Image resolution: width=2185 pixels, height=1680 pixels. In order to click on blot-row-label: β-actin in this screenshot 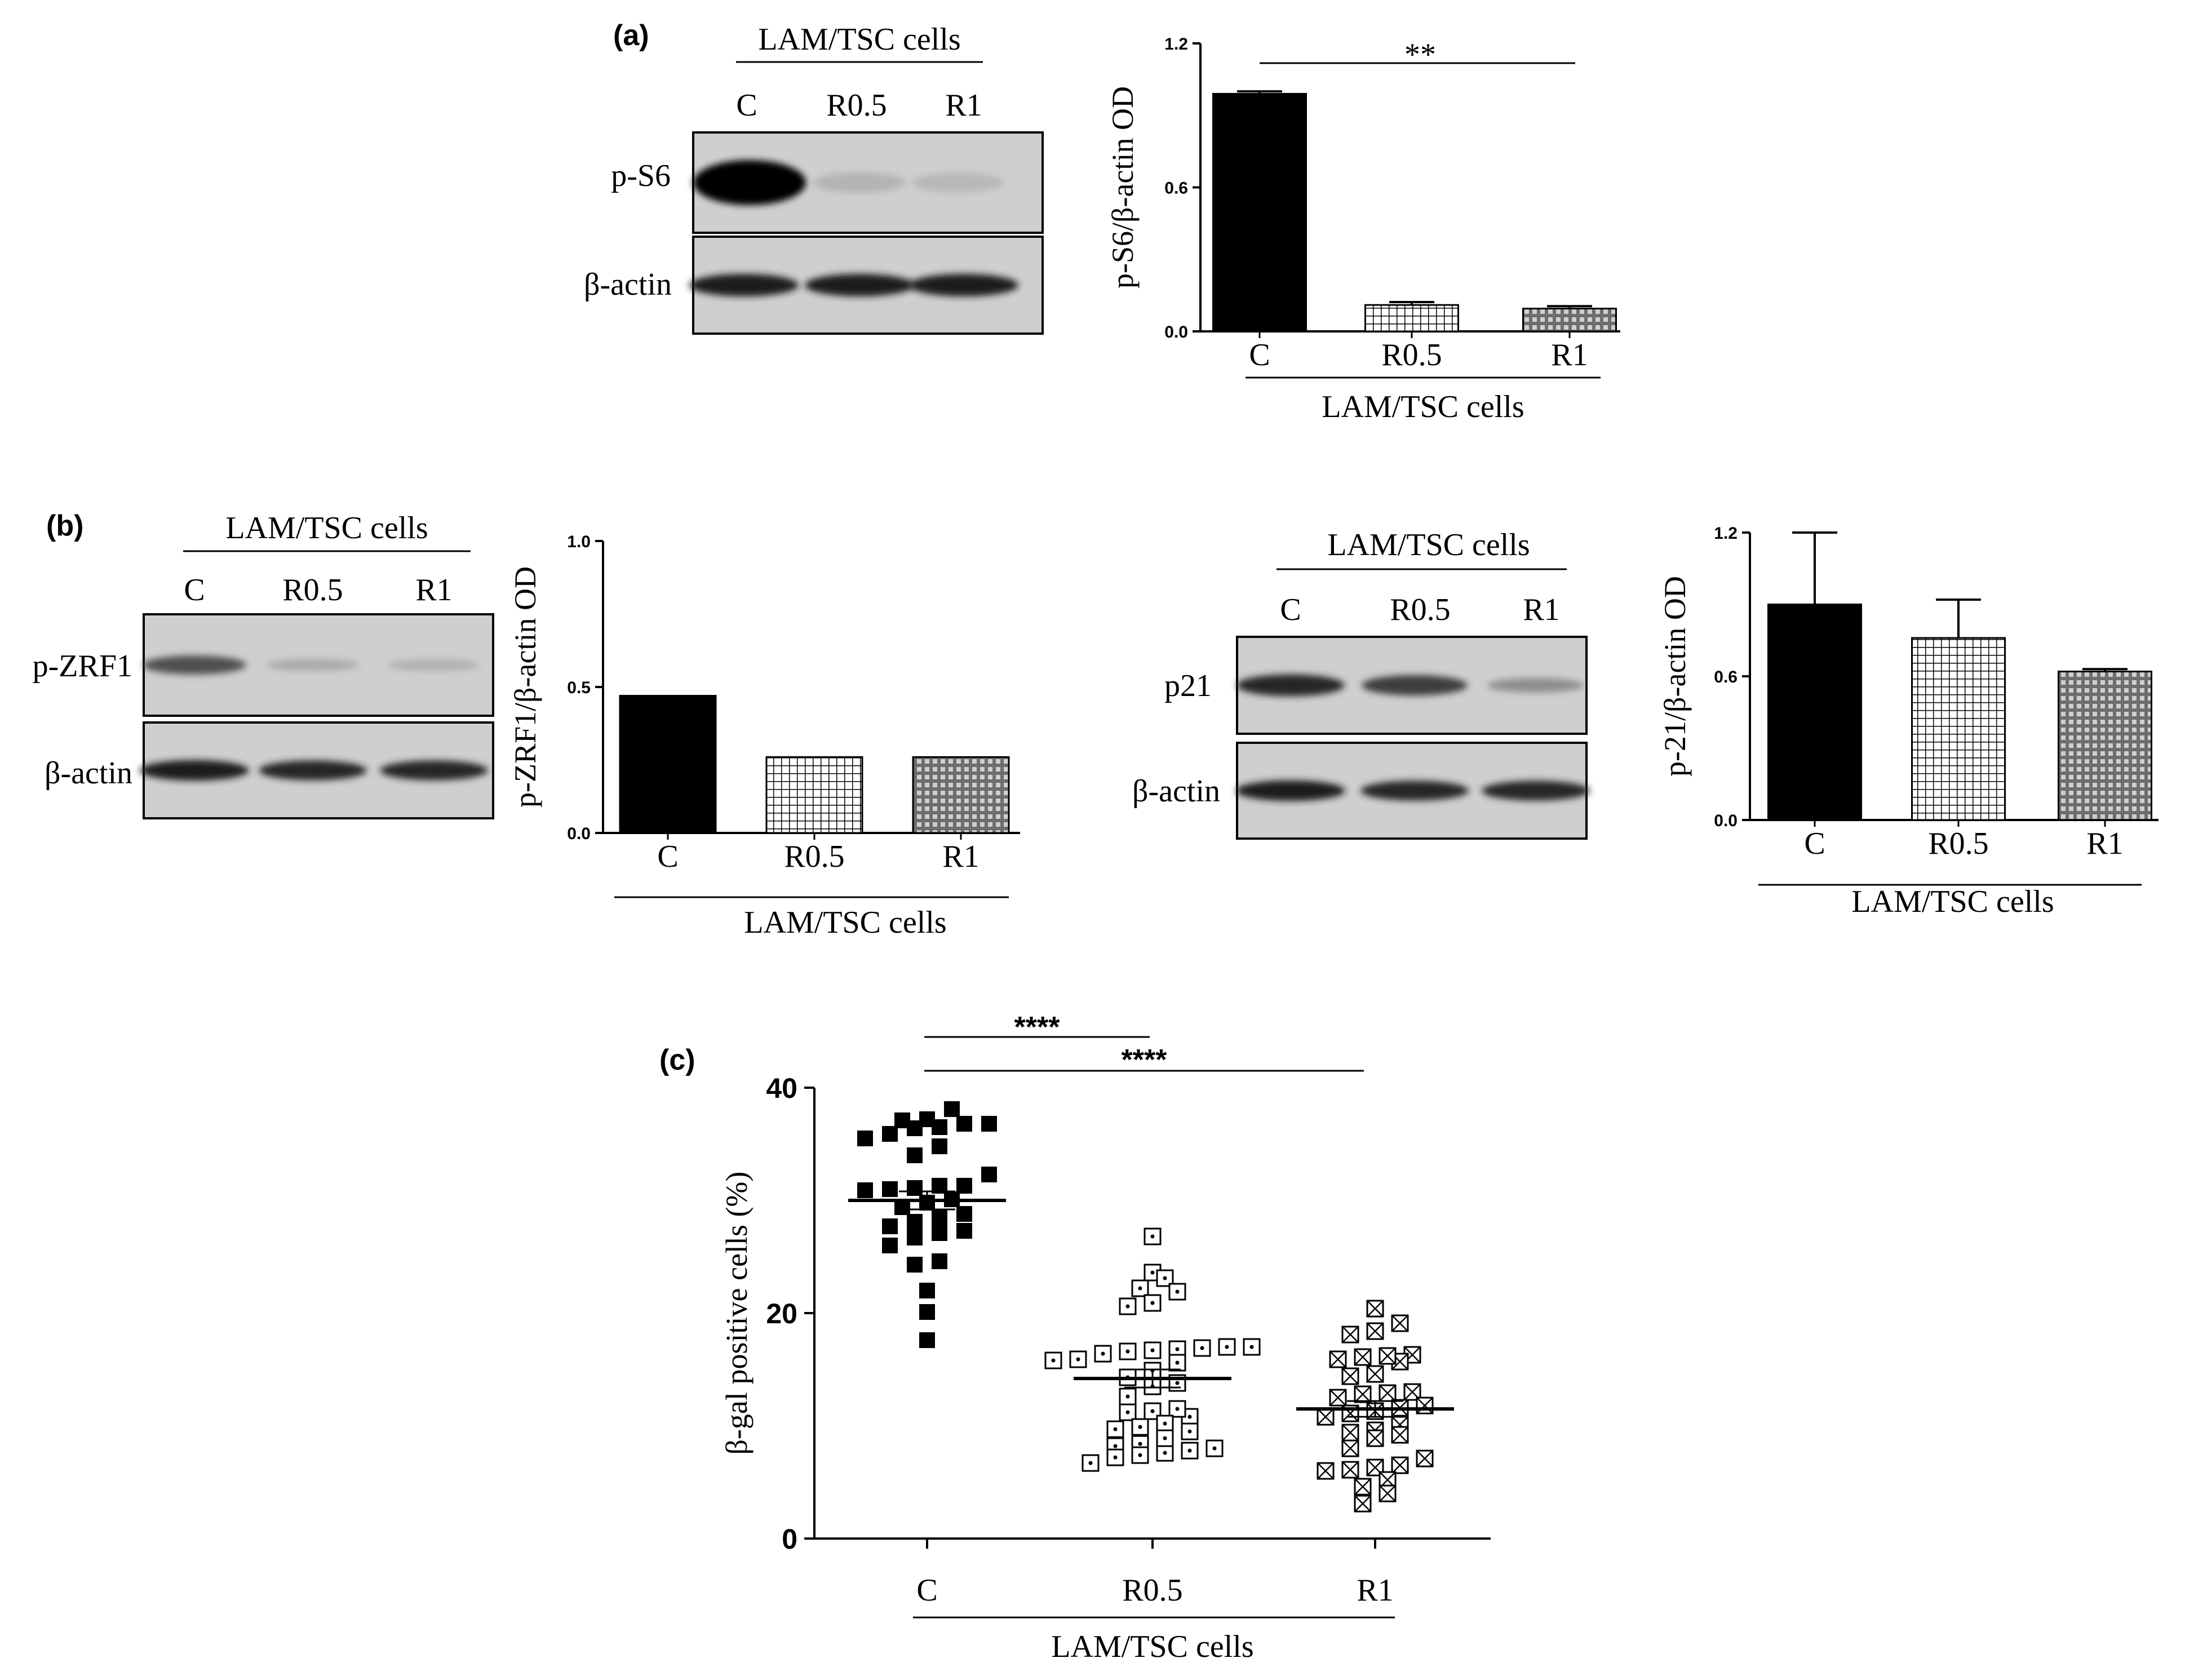, I will do `click(628, 284)`.